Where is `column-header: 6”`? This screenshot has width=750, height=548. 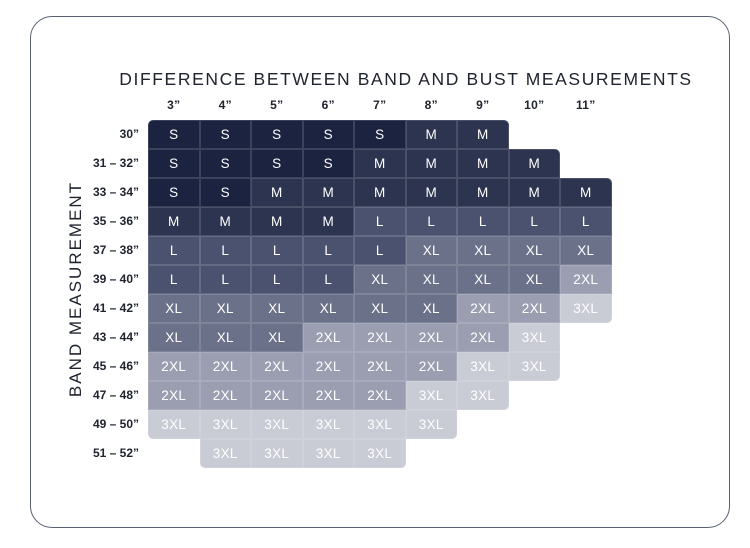 column-header: 6” is located at coordinates (328, 105).